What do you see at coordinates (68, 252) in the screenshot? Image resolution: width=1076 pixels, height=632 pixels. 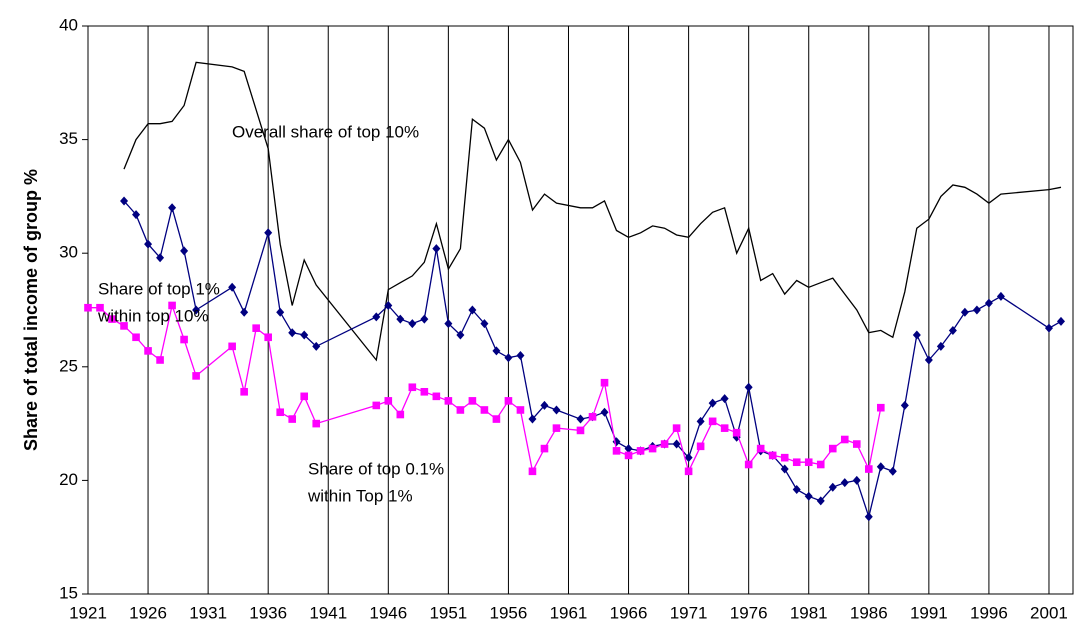 I see `y-tick-label: 30` at bounding box center [68, 252].